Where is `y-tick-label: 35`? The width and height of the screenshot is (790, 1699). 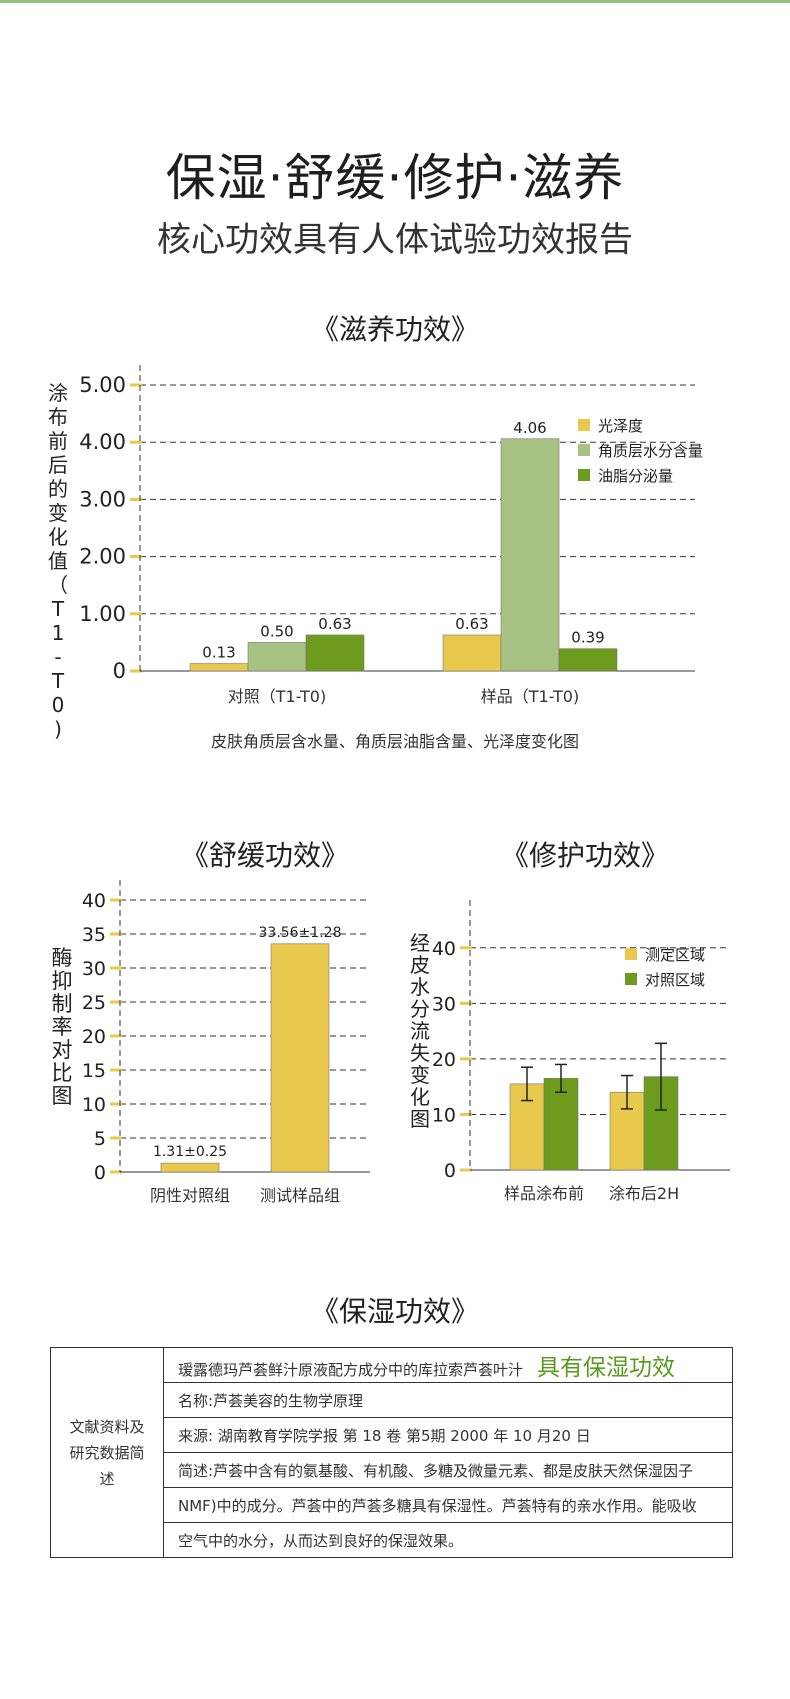
y-tick-label: 35 is located at coordinates (94, 935).